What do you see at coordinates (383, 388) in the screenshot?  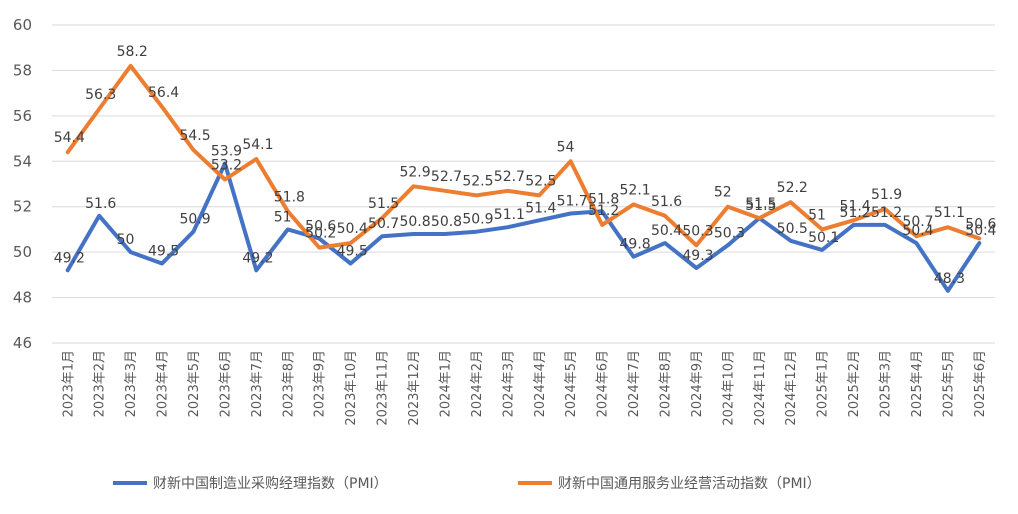 I see `x-tick-label: 2023年11月` at bounding box center [383, 388].